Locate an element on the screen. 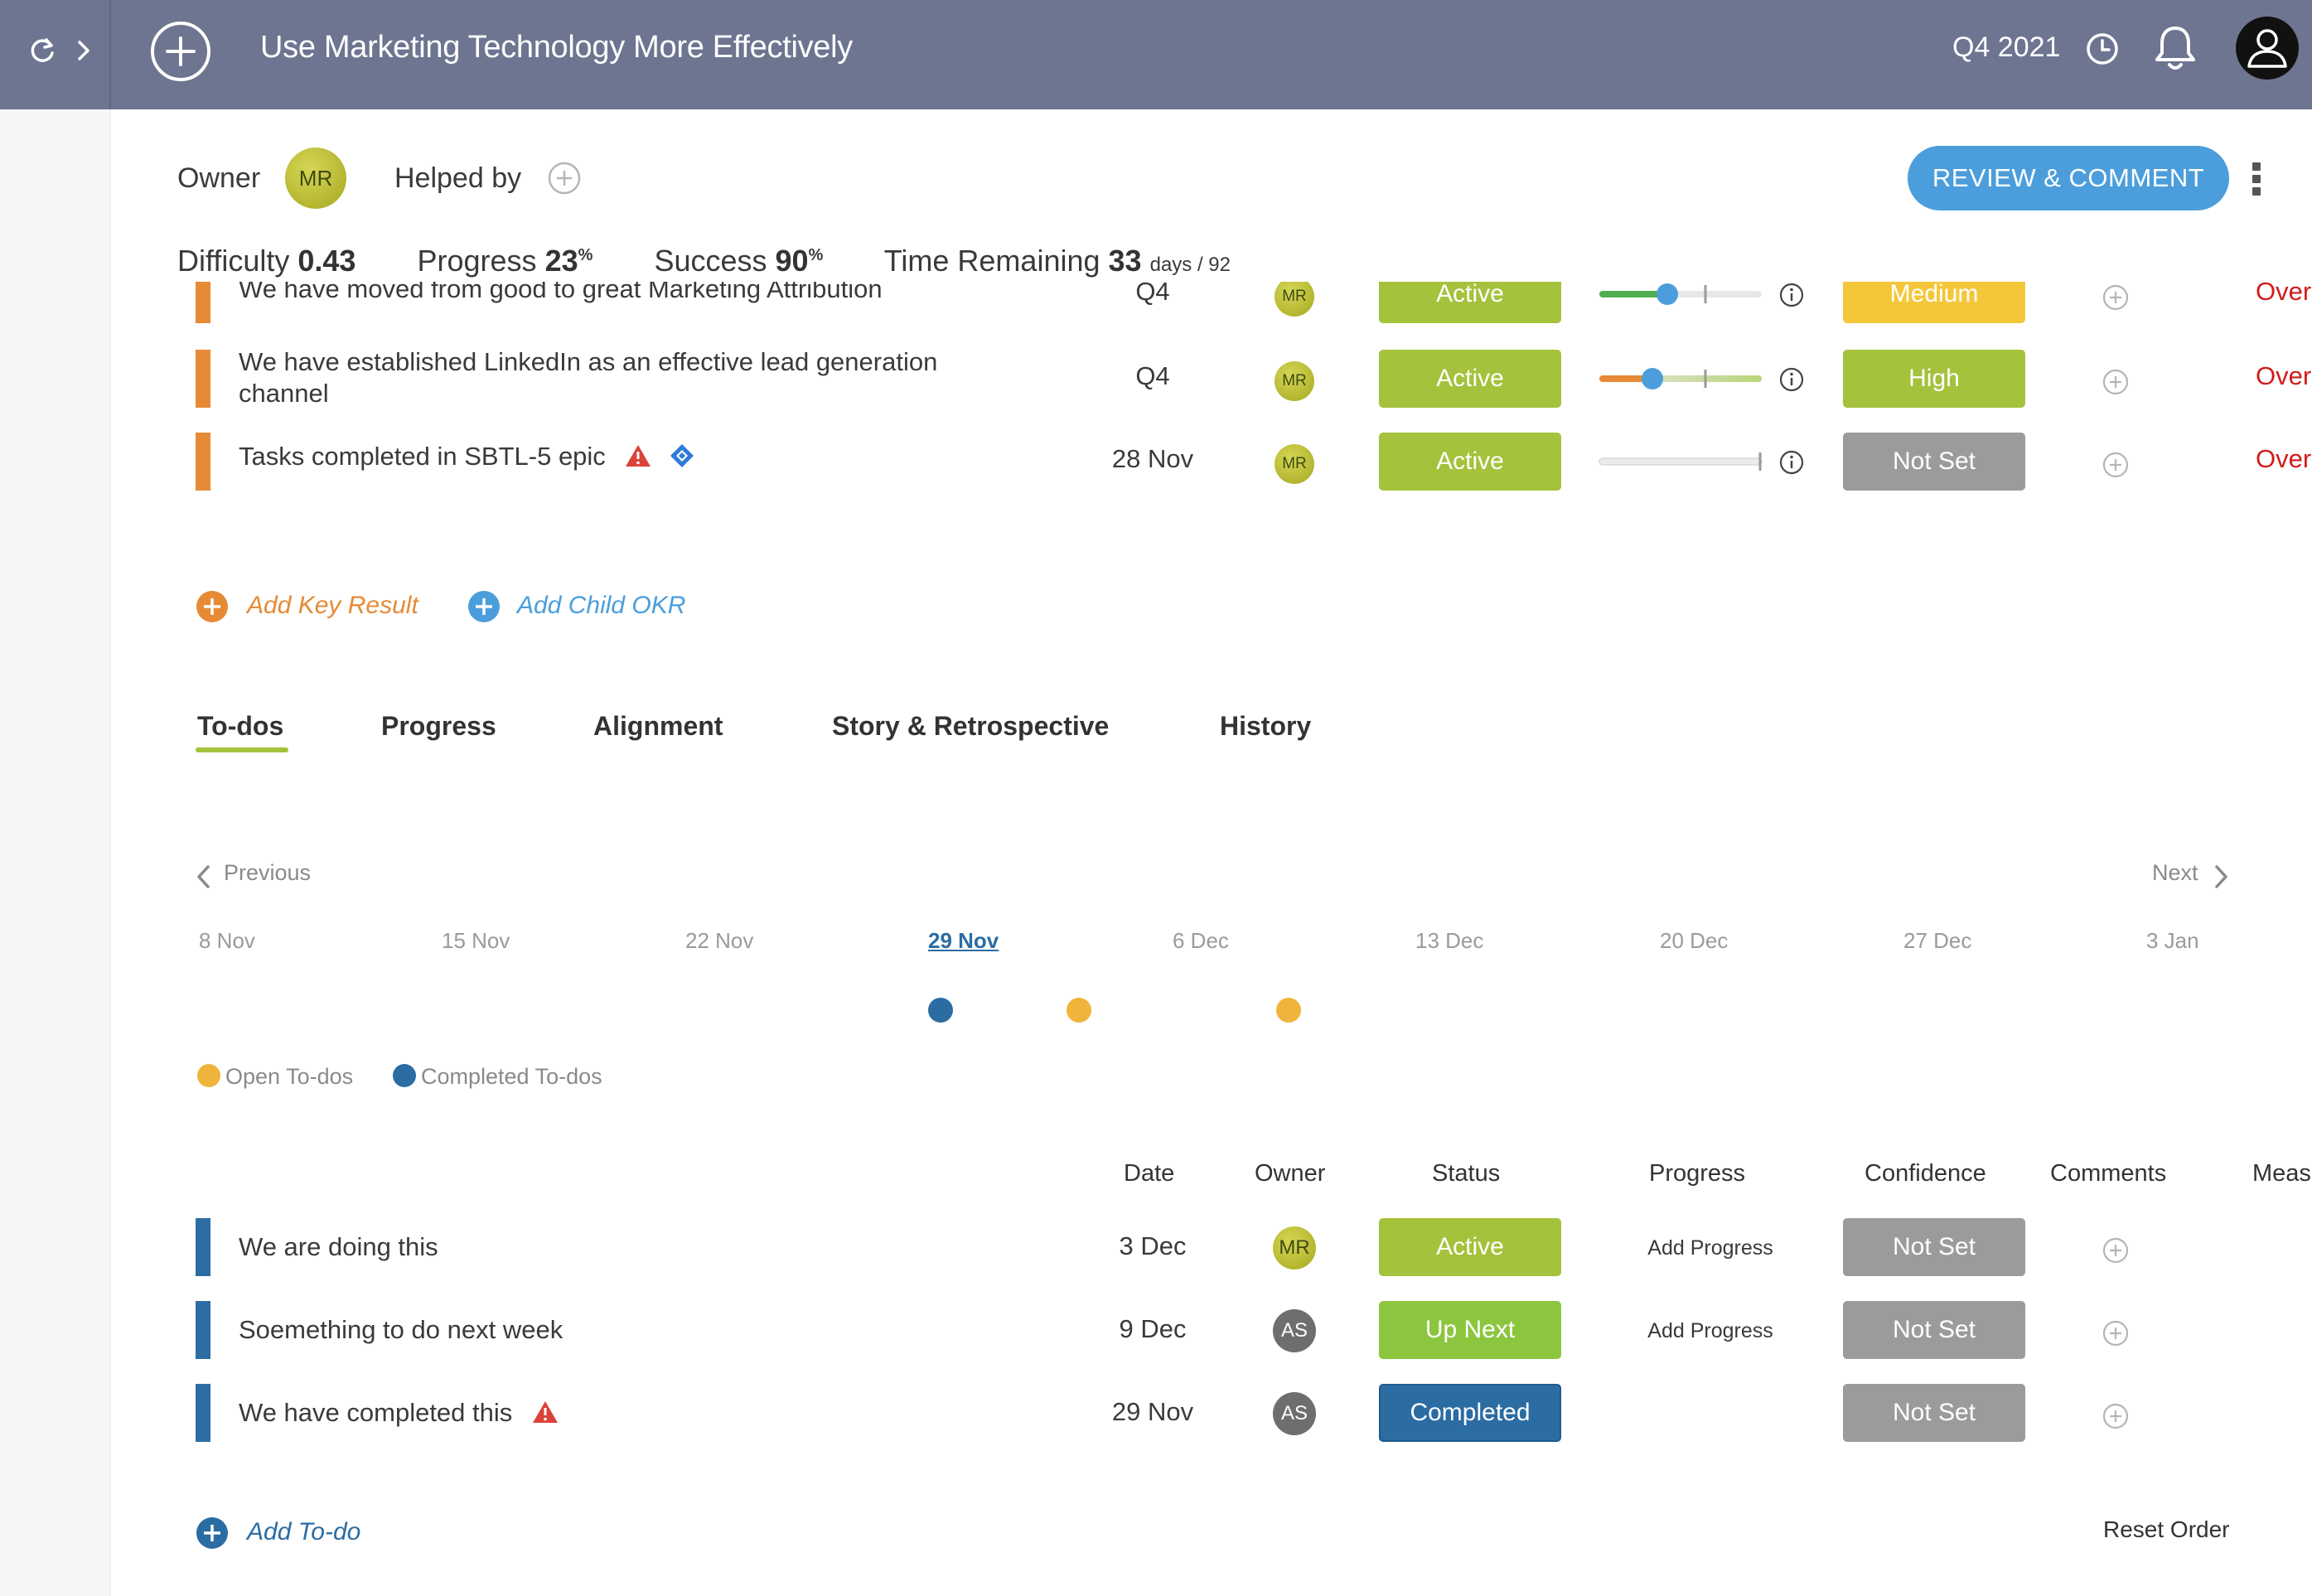 The width and height of the screenshot is (2312, 1596). todo-status-button: Completed is located at coordinates (1470, 1413).